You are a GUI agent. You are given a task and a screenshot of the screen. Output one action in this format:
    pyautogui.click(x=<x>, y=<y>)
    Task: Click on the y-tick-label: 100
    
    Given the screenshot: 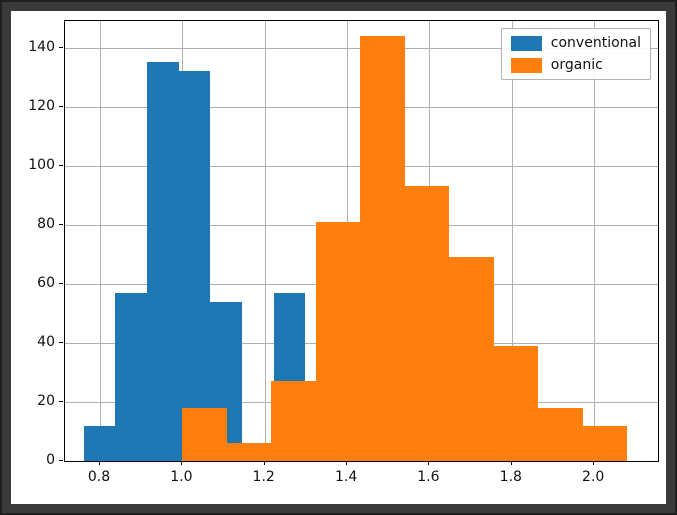 What is the action you would take?
    pyautogui.click(x=41, y=164)
    